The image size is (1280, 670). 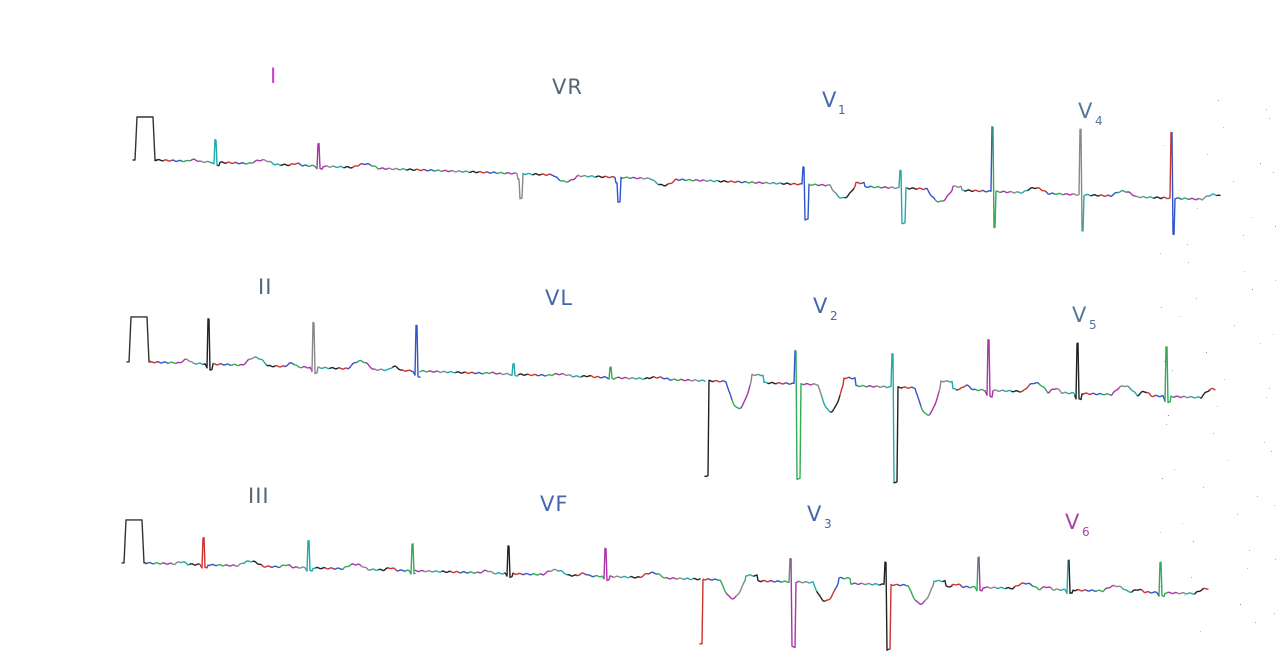 I want to click on calibration-pulse, so click(x=134, y=541).